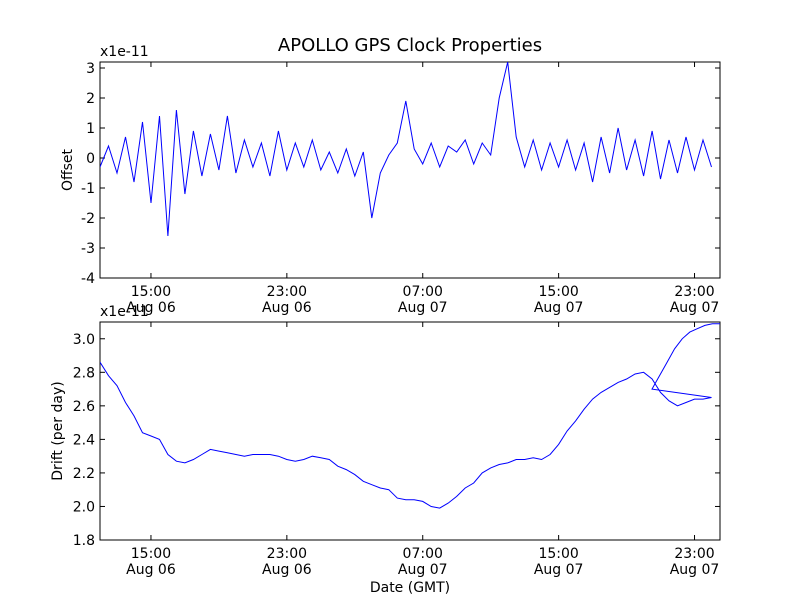 Image resolution: width=800 pixels, height=600 pixels. Describe the element at coordinates (84, 407) in the screenshot. I see `y-tick-label: 2.6` at that location.